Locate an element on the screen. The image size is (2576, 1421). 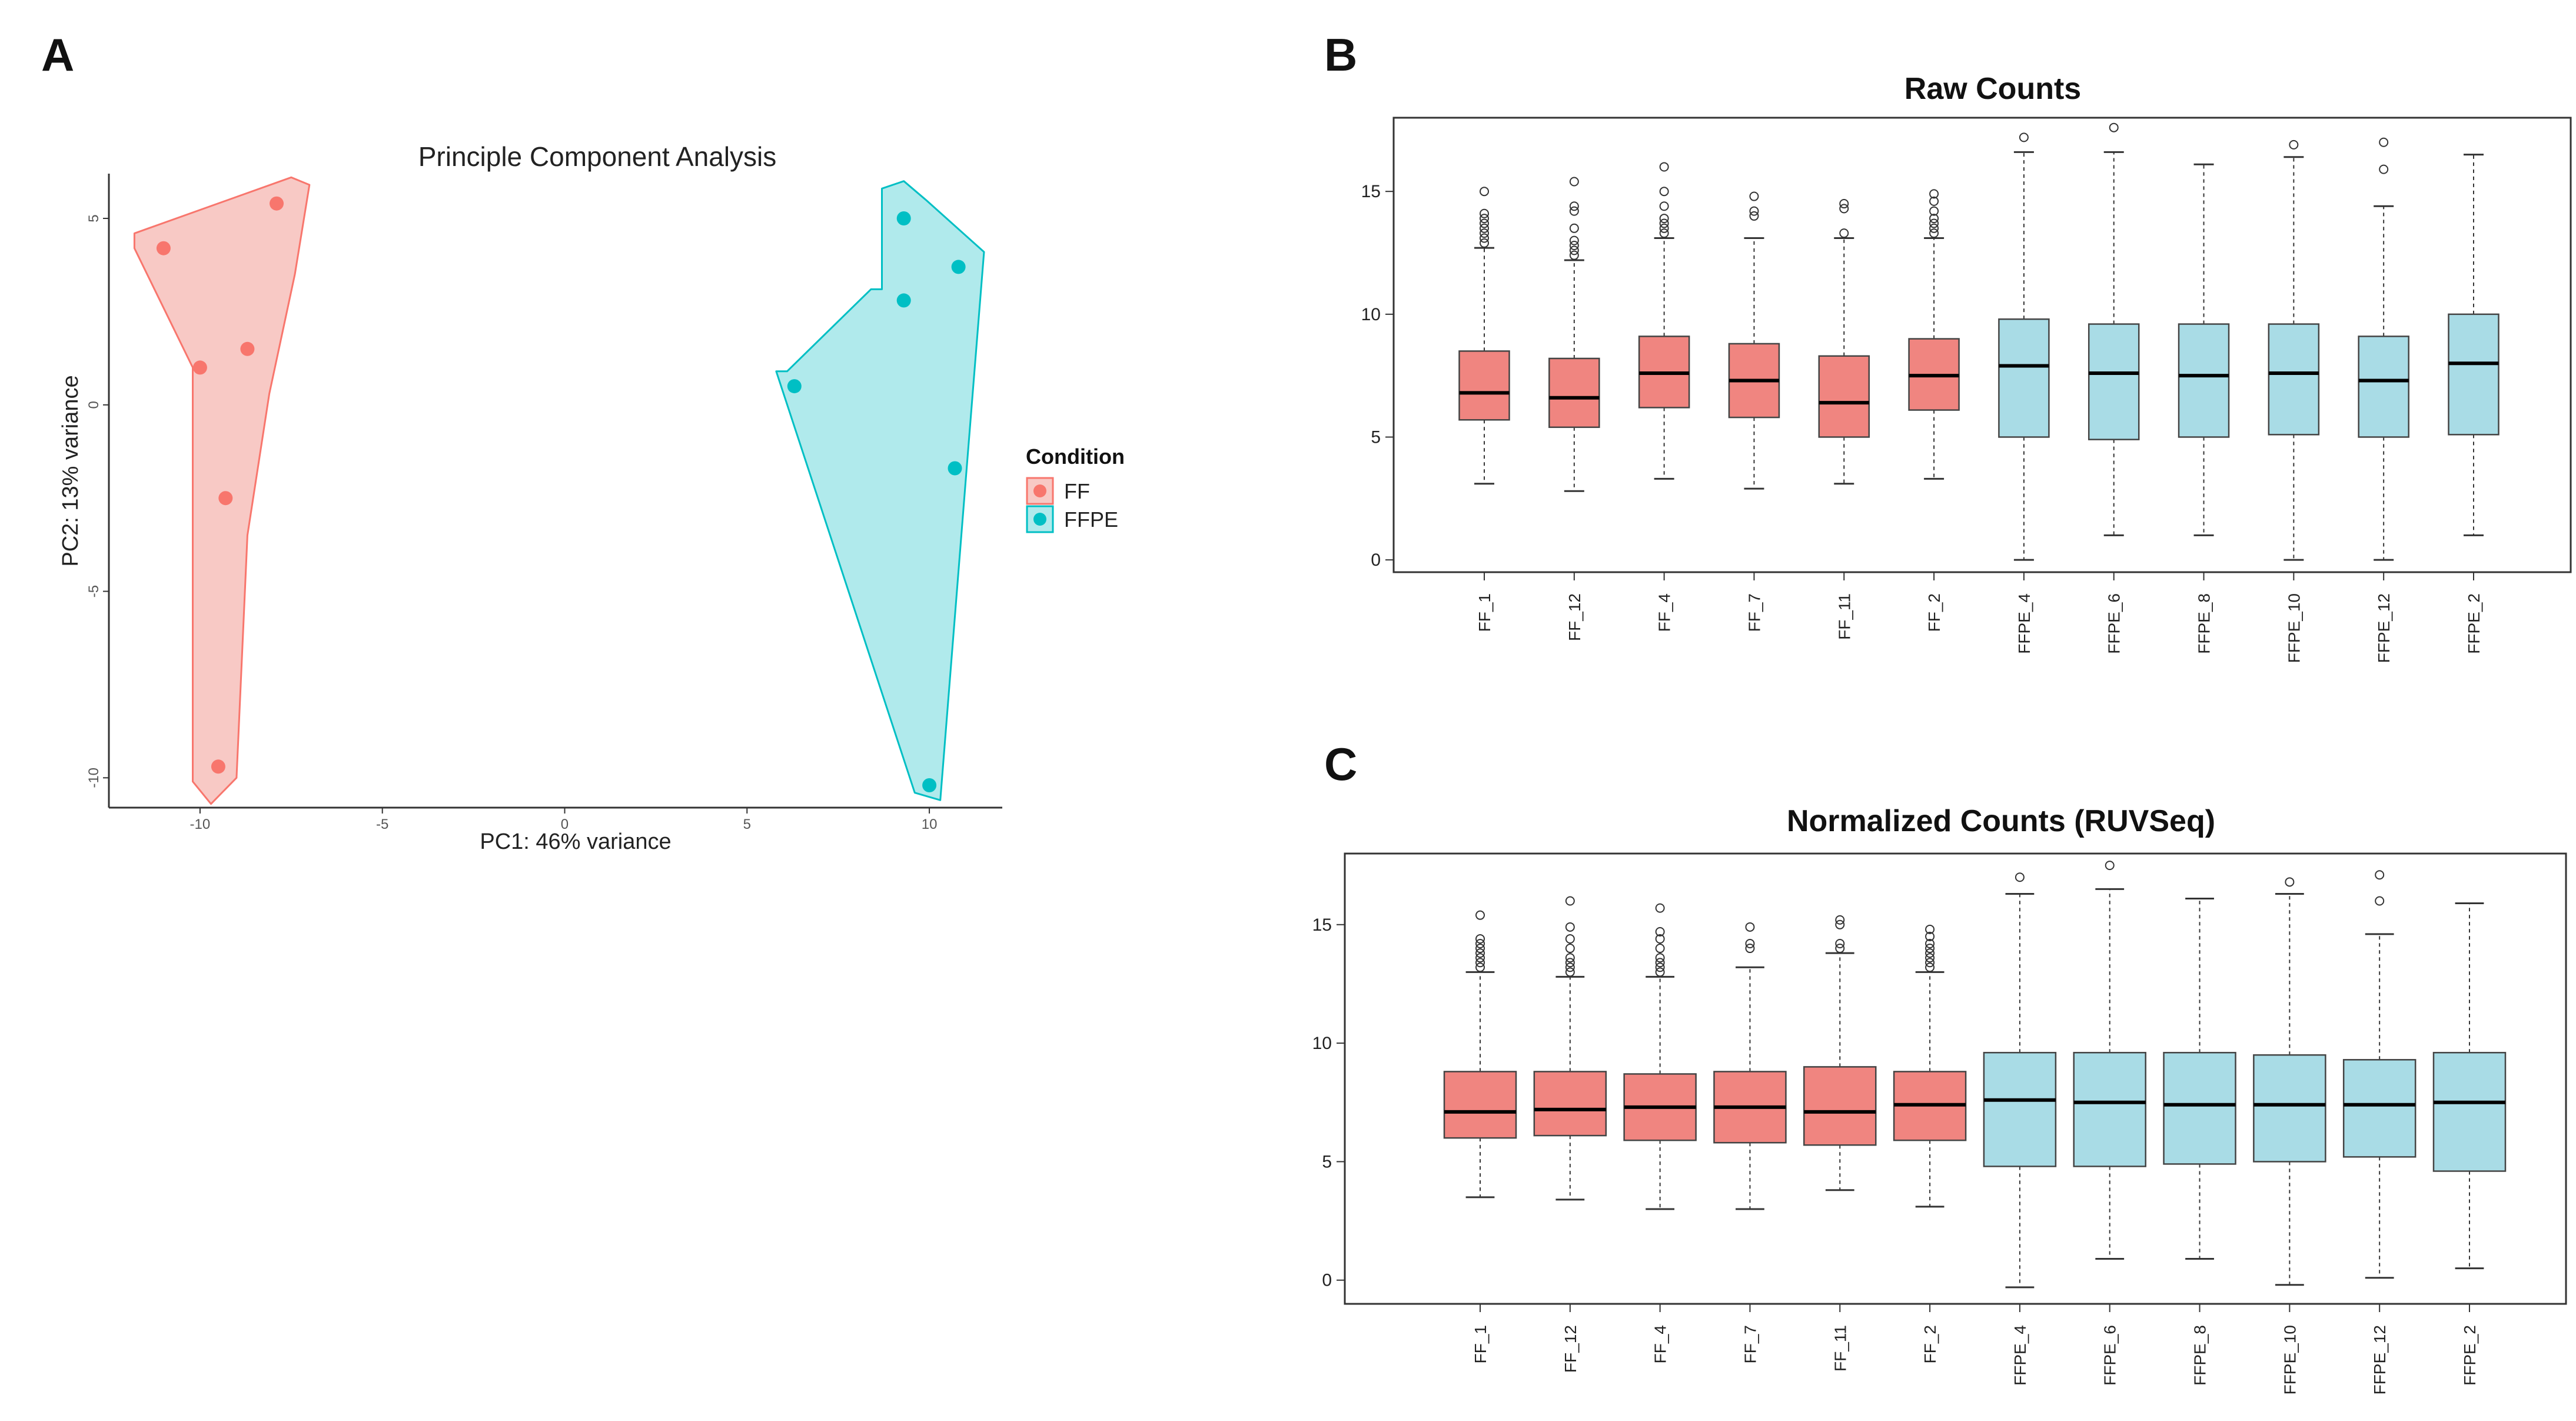
legend-dot-ff is located at coordinates (1039, 490).